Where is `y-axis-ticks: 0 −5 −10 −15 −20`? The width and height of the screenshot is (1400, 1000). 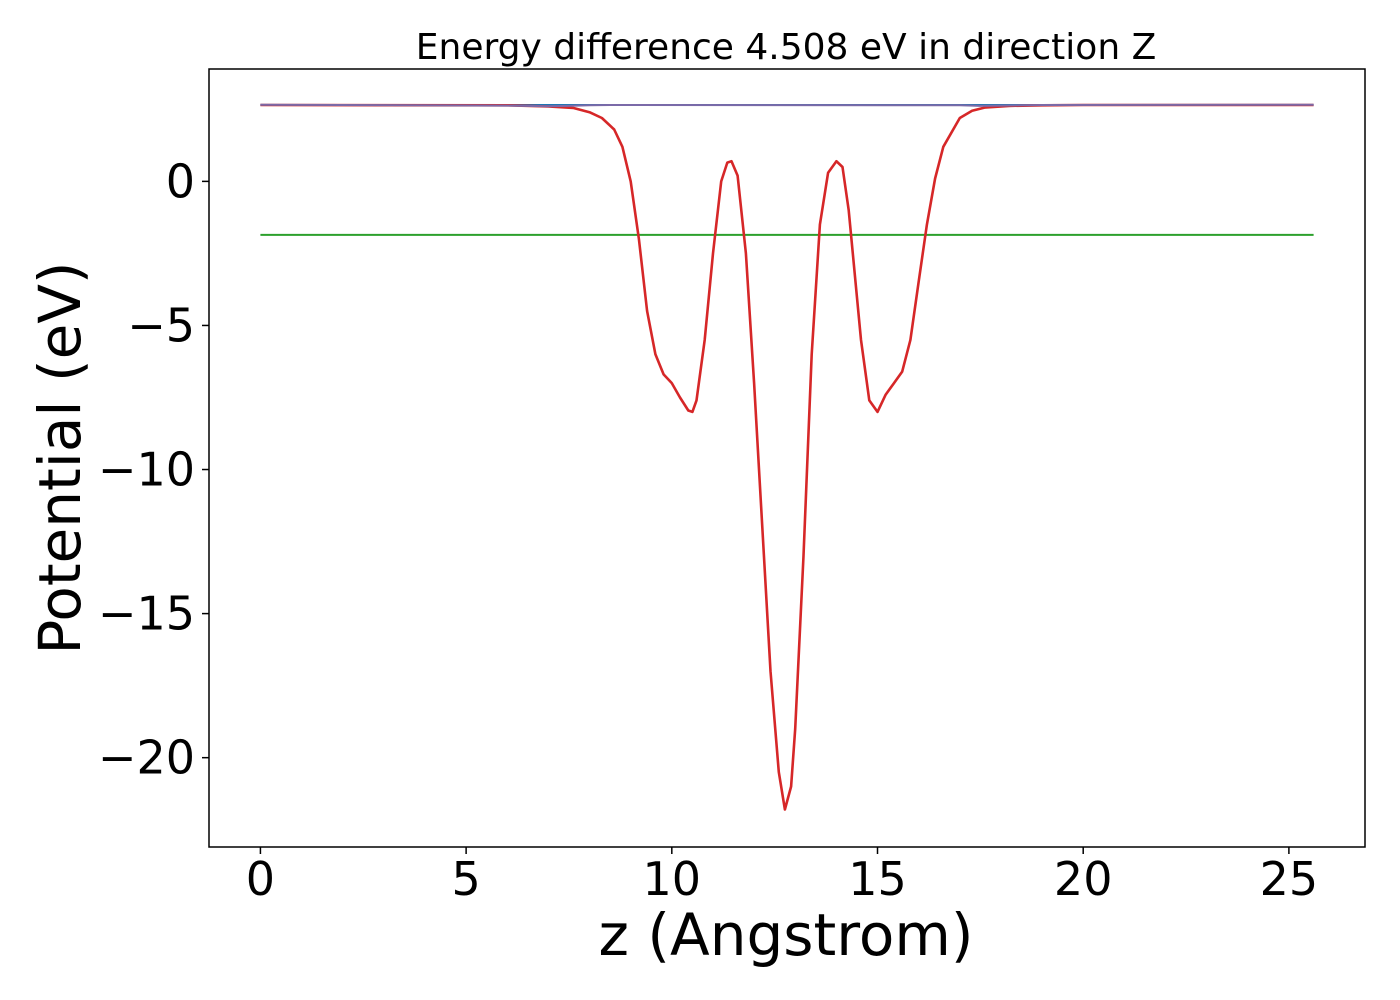 y-axis-ticks: 0 −5 −10 −15 −20 is located at coordinates (153, 469).